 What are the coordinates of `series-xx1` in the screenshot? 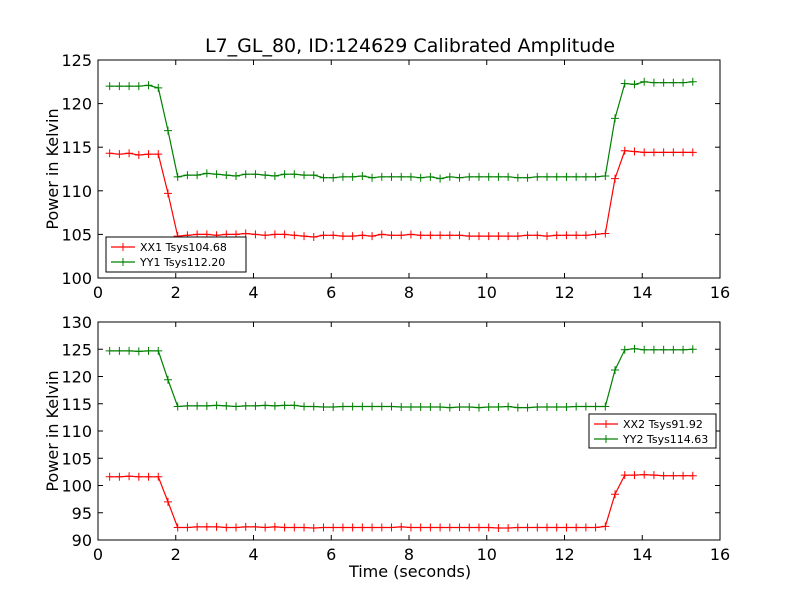 It's located at (401, 194).